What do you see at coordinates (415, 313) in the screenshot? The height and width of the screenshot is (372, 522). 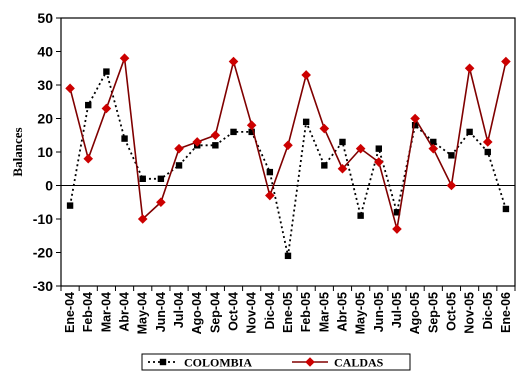 I see `x-tick-label: Ago-05` at bounding box center [415, 313].